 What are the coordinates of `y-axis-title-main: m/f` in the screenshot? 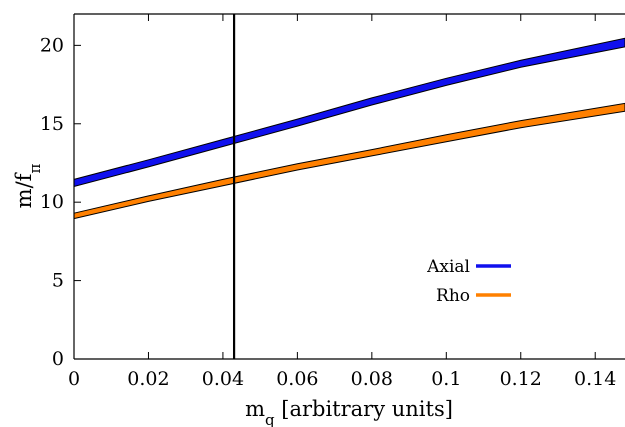 It's located at (24, 189).